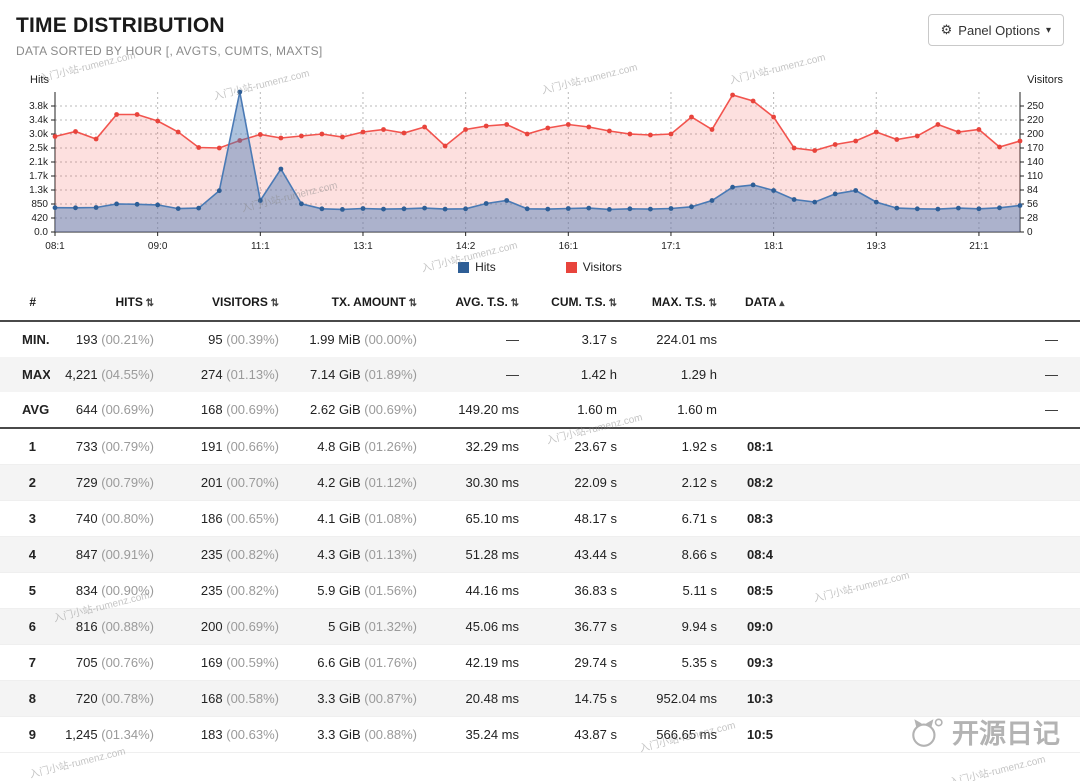 Image resolution: width=1080 pixels, height=781 pixels. Describe the element at coordinates (363, 246) in the screenshot. I see `svg-text: 13:1` at that location.